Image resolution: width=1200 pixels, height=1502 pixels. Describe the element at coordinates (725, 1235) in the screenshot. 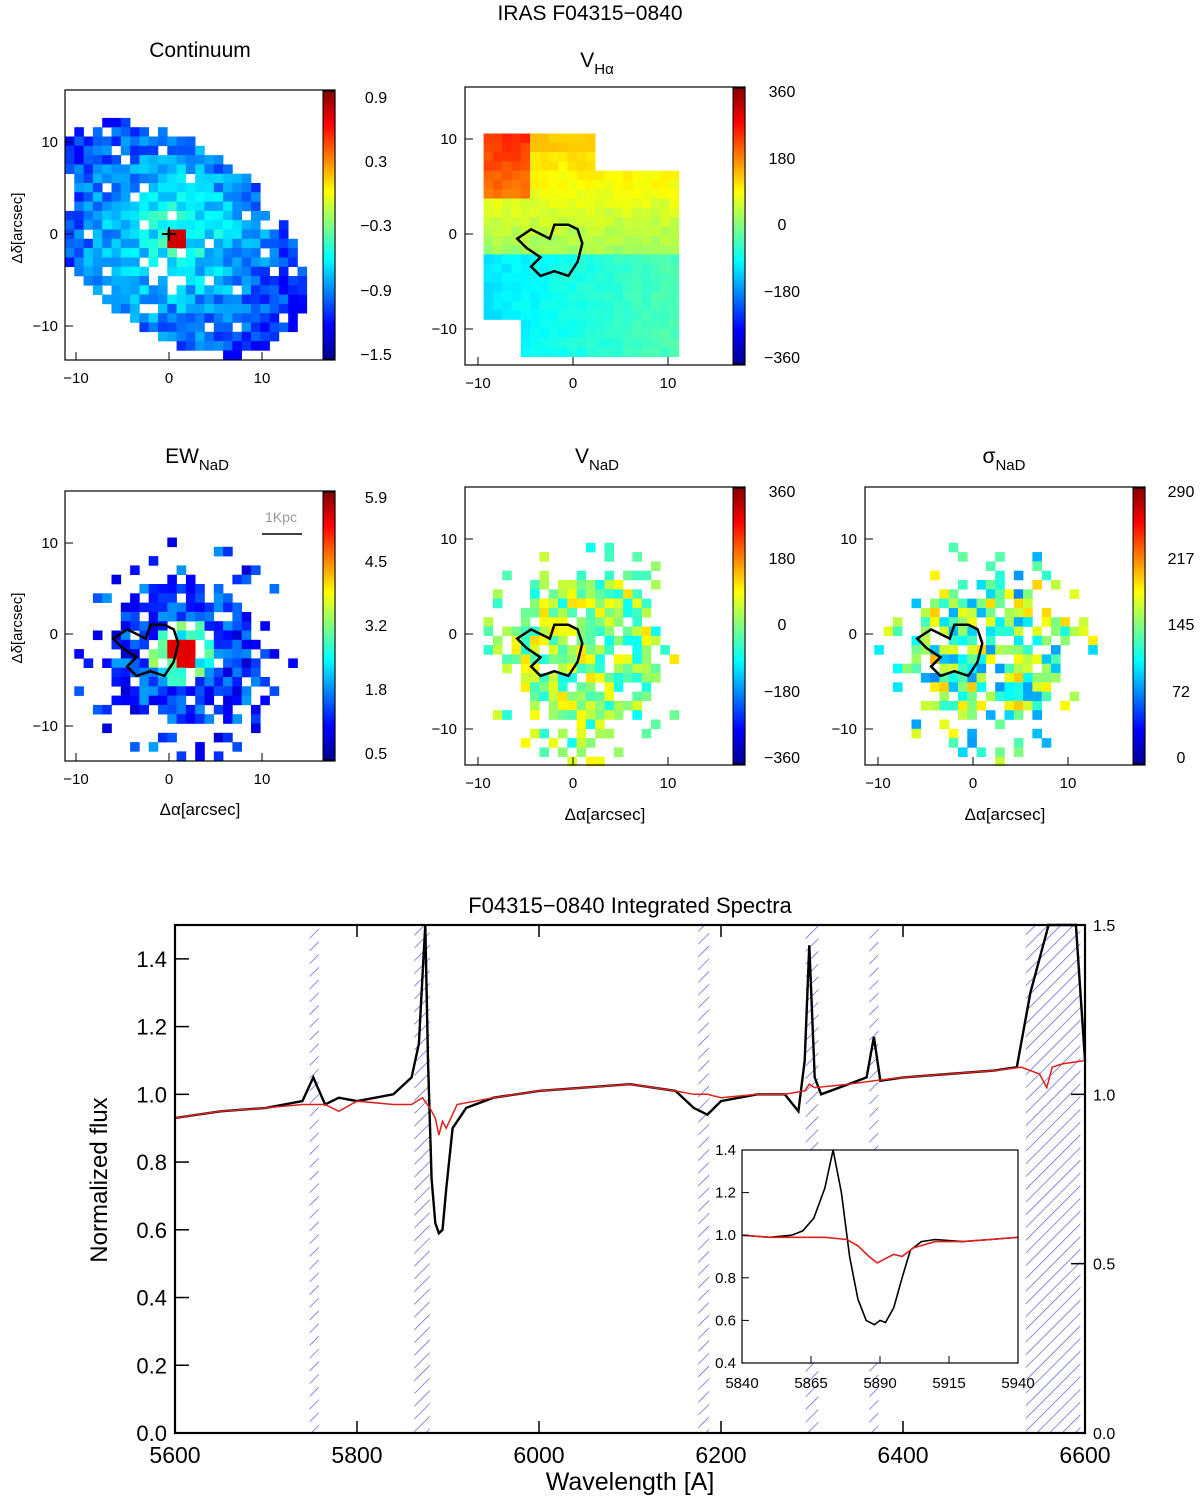

I see `inset-y-tick-label: 1.0` at that location.